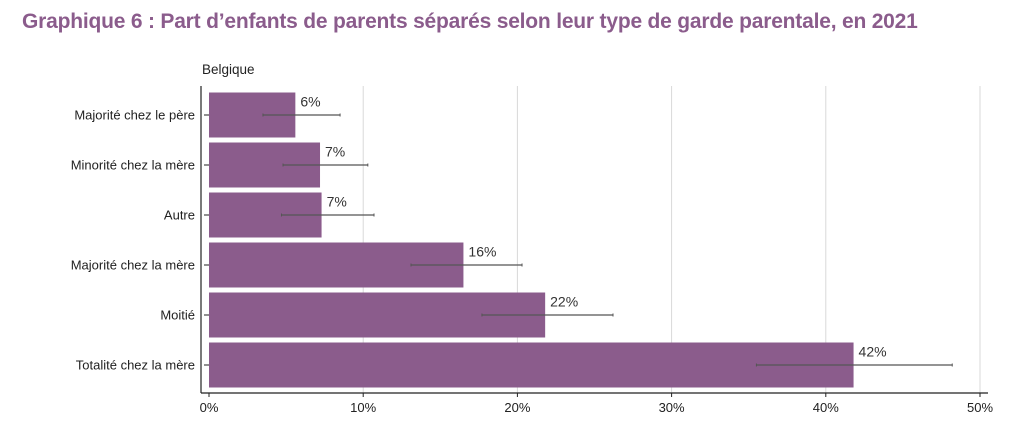 The image size is (1024, 431). Describe the element at coordinates (672, 407) in the screenshot. I see `x-tick-label: 30%` at that location.